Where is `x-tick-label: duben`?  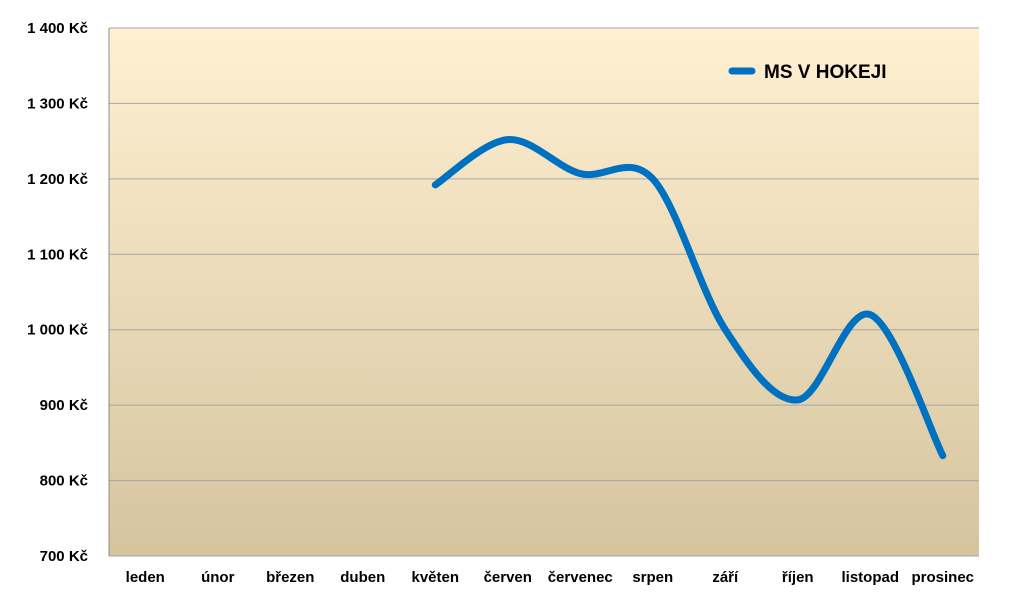 x-tick-label: duben is located at coordinates (362, 577).